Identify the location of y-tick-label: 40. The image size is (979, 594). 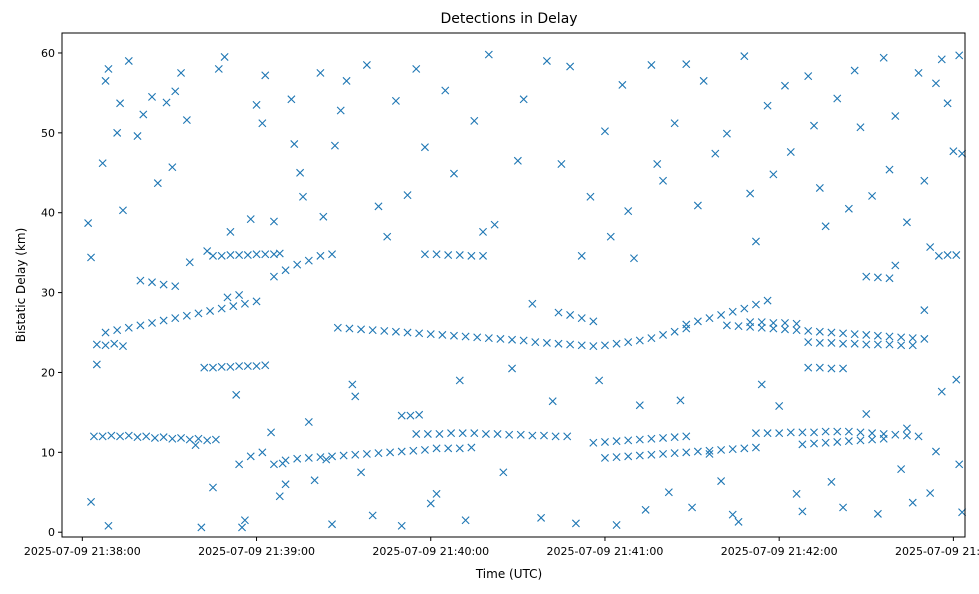
(48, 213).